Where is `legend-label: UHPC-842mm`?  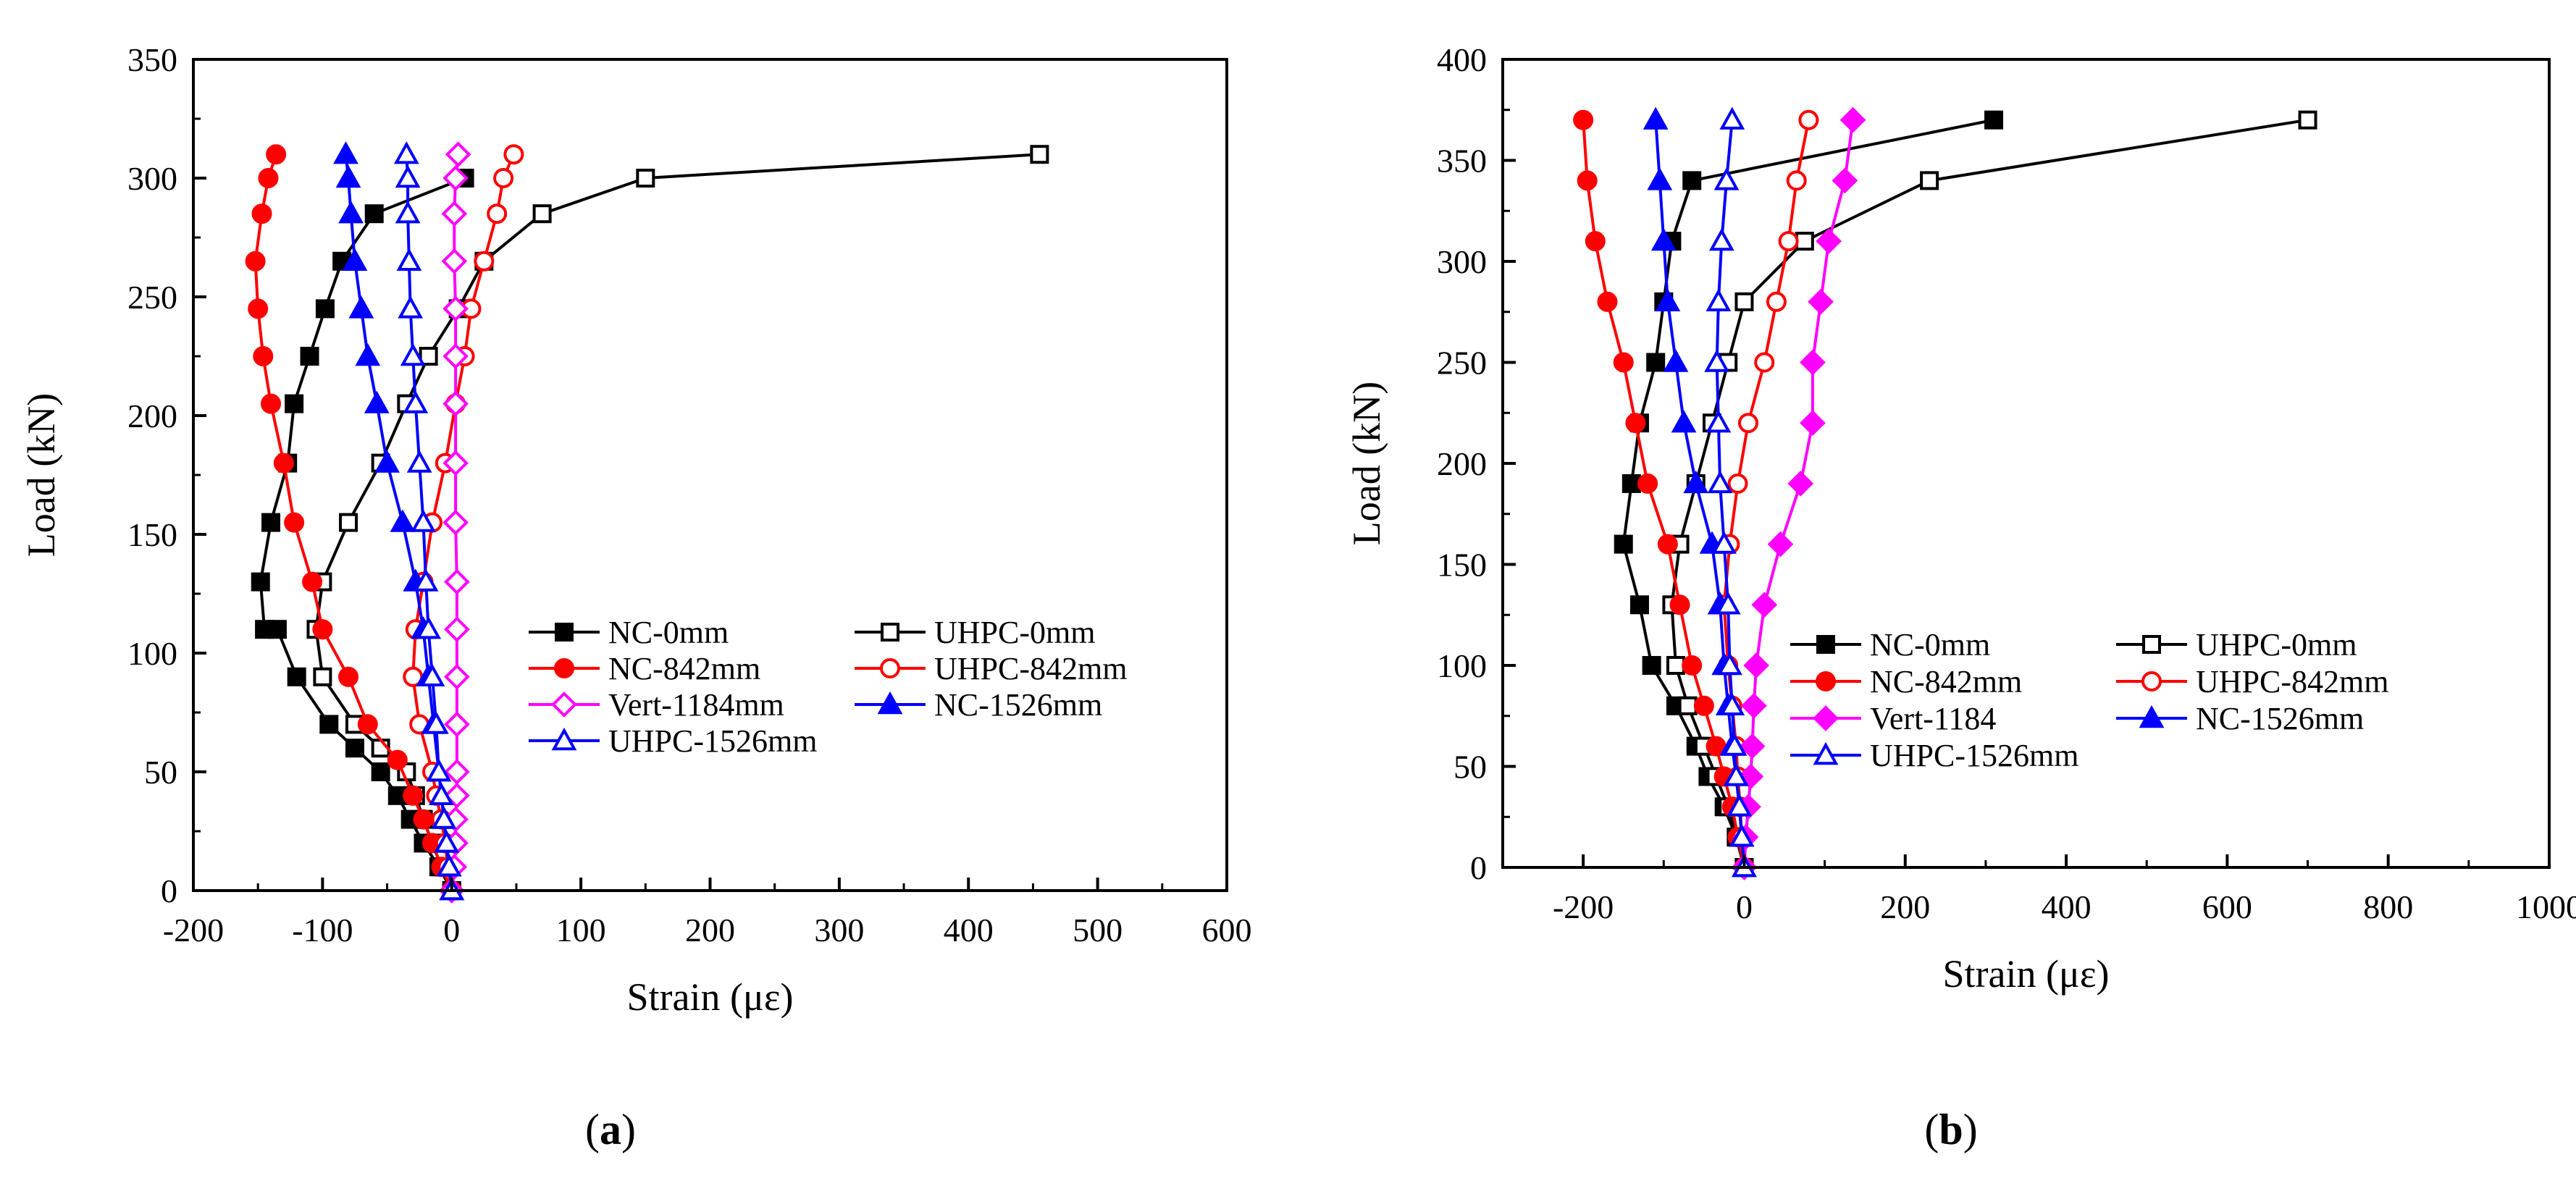 legend-label: UHPC-842mm is located at coordinates (2292, 681).